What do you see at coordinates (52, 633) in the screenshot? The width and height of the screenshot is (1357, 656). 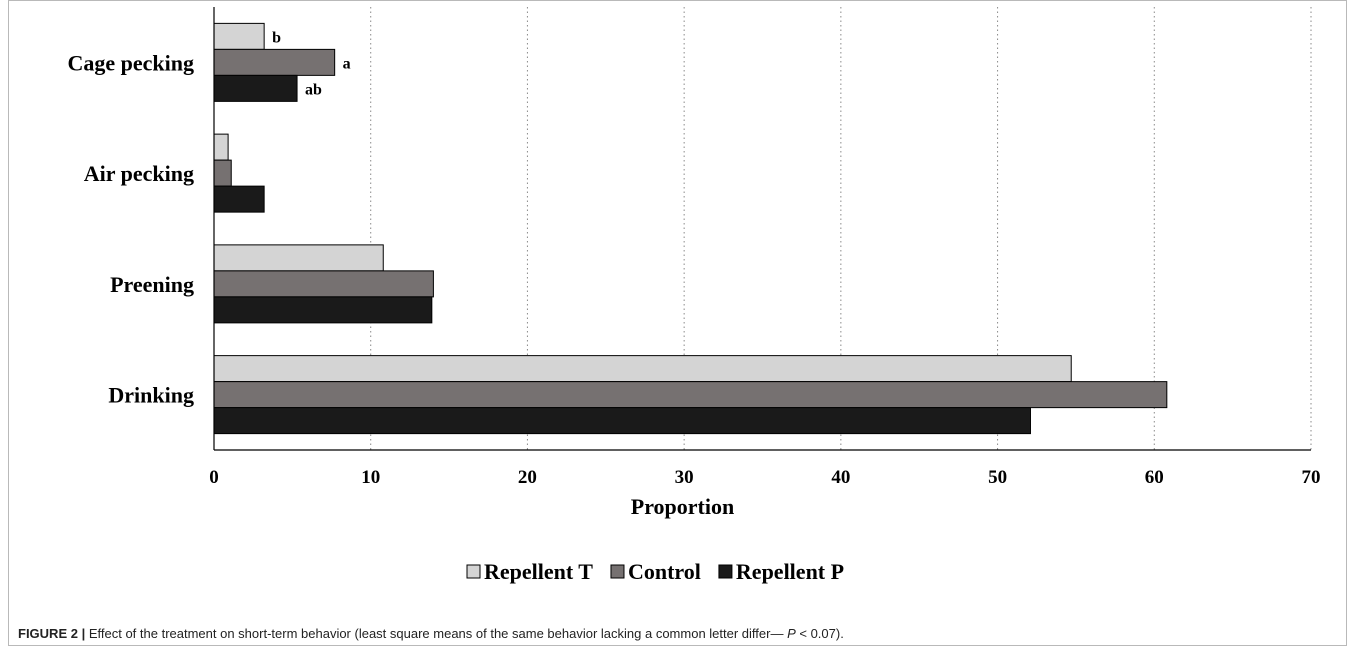 I see `figure-label: FIGURE 2 |` at bounding box center [52, 633].